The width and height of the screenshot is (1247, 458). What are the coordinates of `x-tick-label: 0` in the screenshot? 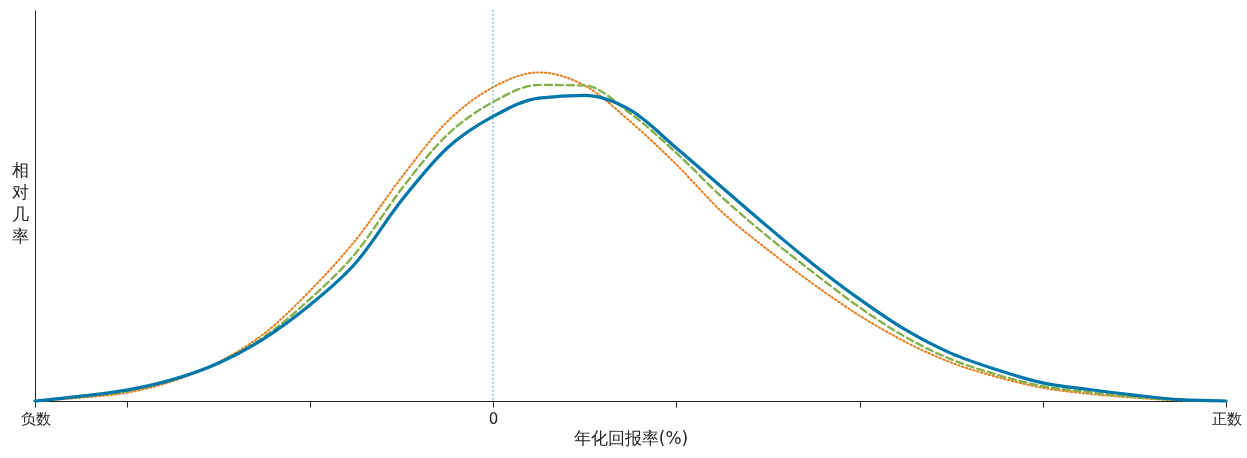 It's located at (493, 418).